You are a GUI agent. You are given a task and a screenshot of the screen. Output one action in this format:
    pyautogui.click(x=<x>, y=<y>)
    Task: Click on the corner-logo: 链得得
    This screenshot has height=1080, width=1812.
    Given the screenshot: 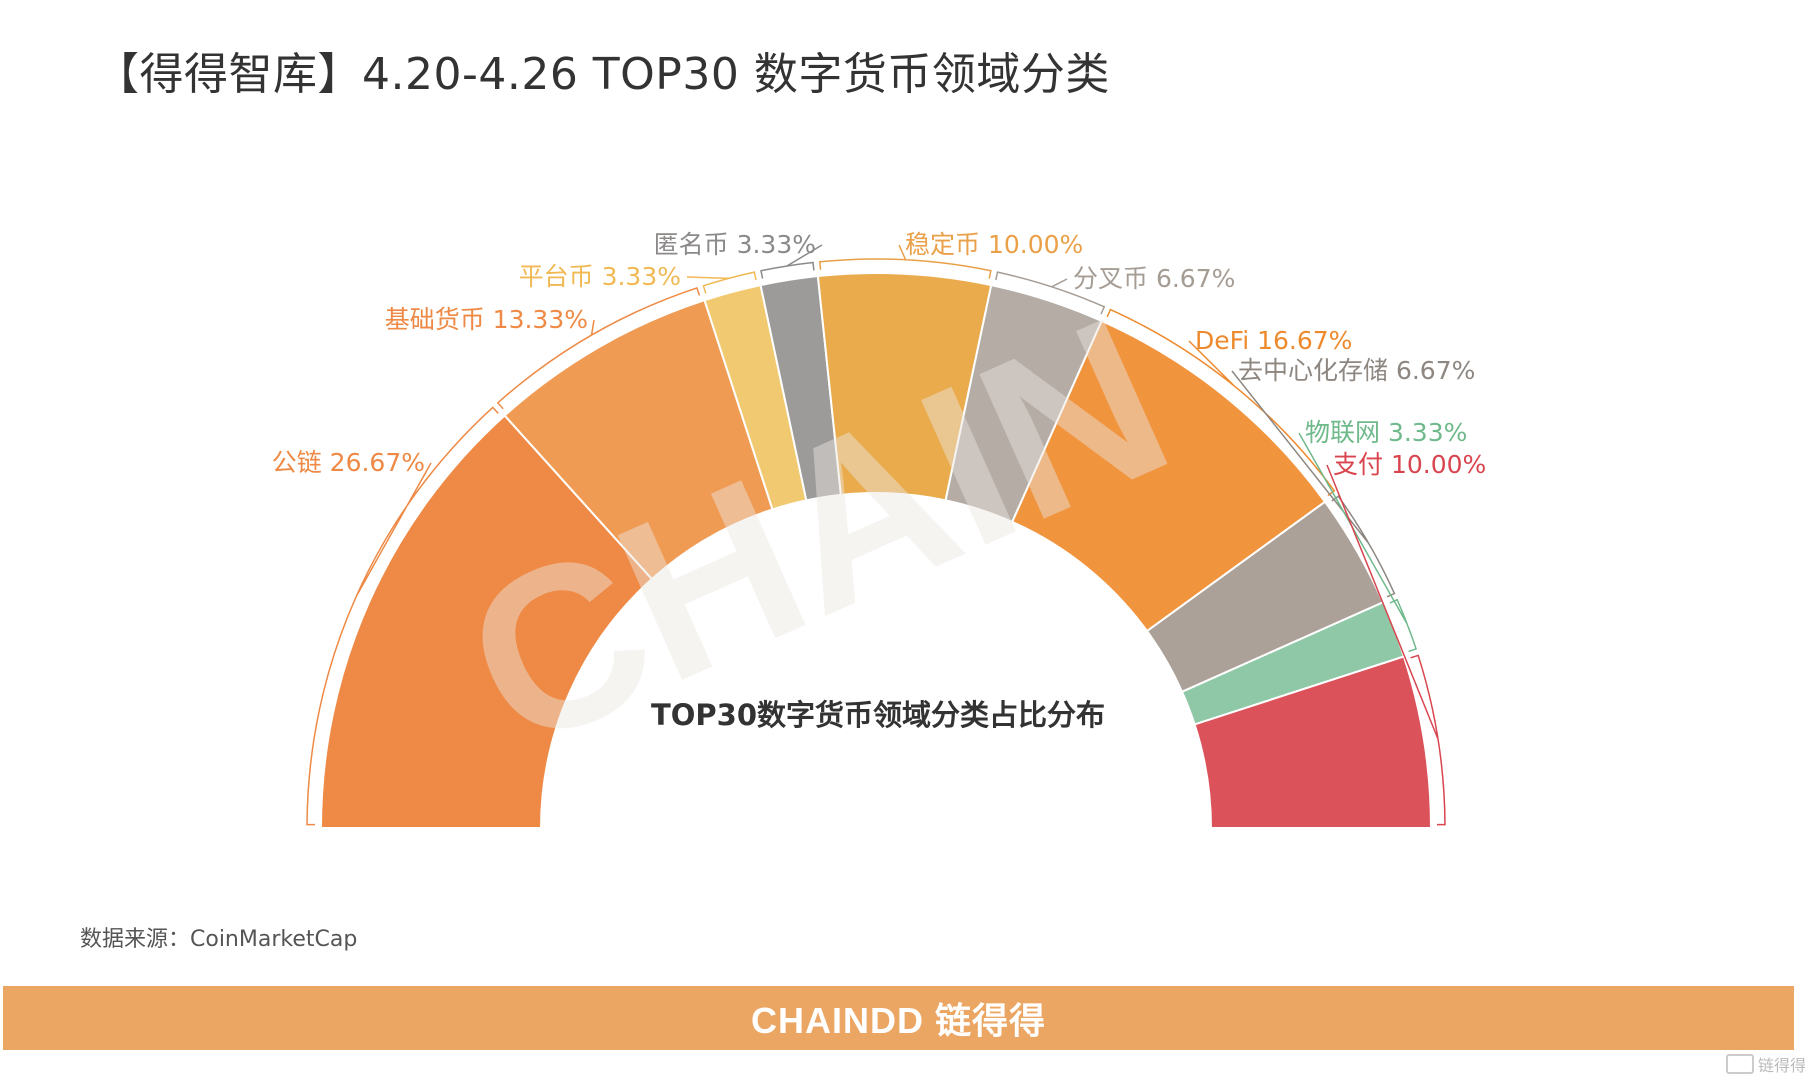 What is the action you would take?
    pyautogui.click(x=1765, y=1064)
    